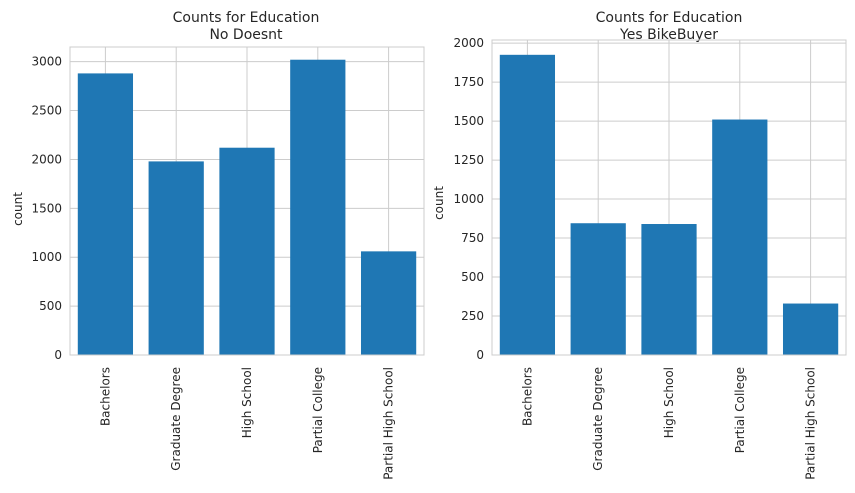 Image resolution: width=855 pixels, height=493 pixels. Describe the element at coordinates (468, 82) in the screenshot. I see `y-tick-label: 1750` at that location.